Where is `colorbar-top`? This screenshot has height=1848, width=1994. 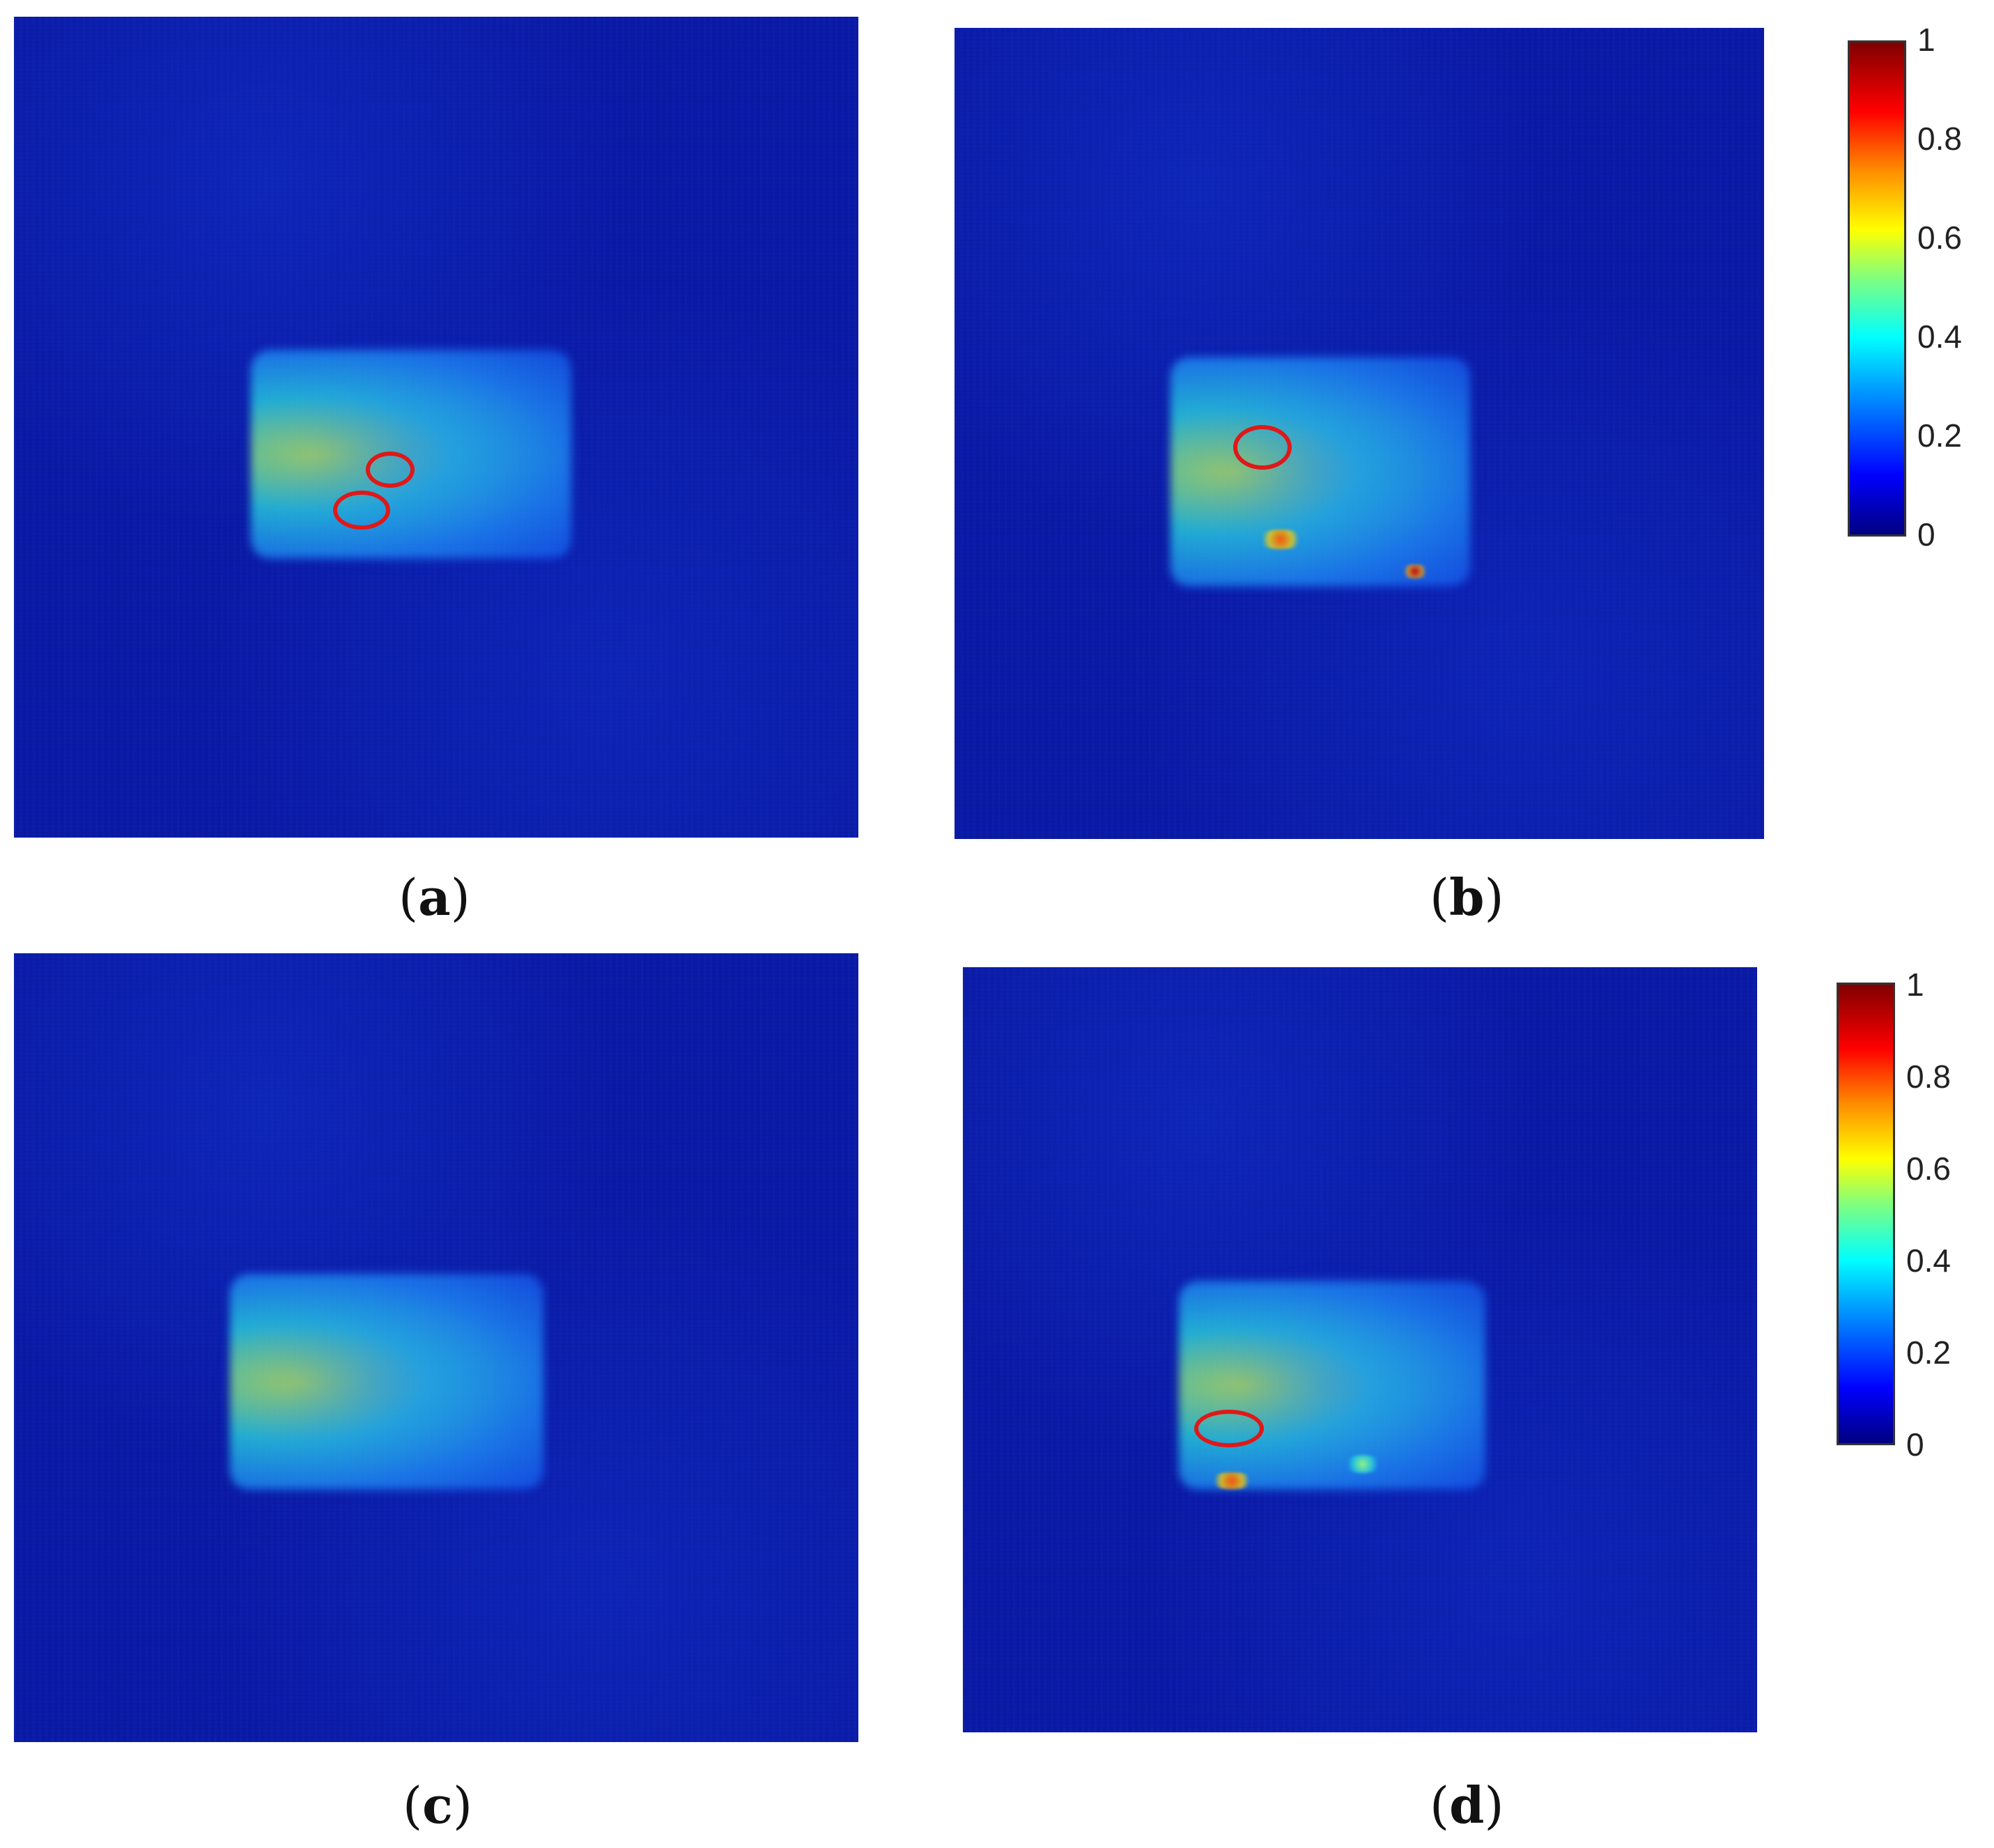 colorbar-top is located at coordinates (1877, 288).